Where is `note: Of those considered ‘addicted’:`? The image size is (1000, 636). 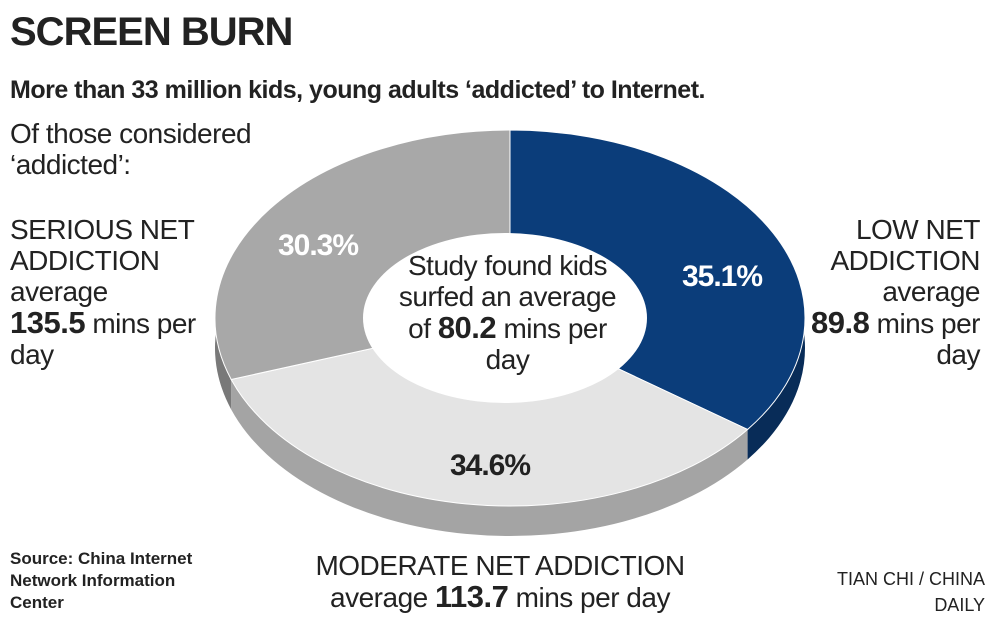 note: Of those considered ‘addicted’: is located at coordinates (131, 149).